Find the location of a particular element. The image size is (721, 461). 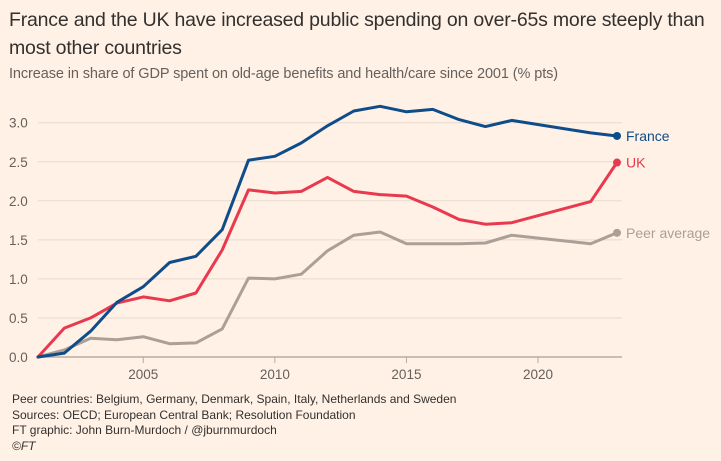

series-label-france: France is located at coordinates (648, 136).